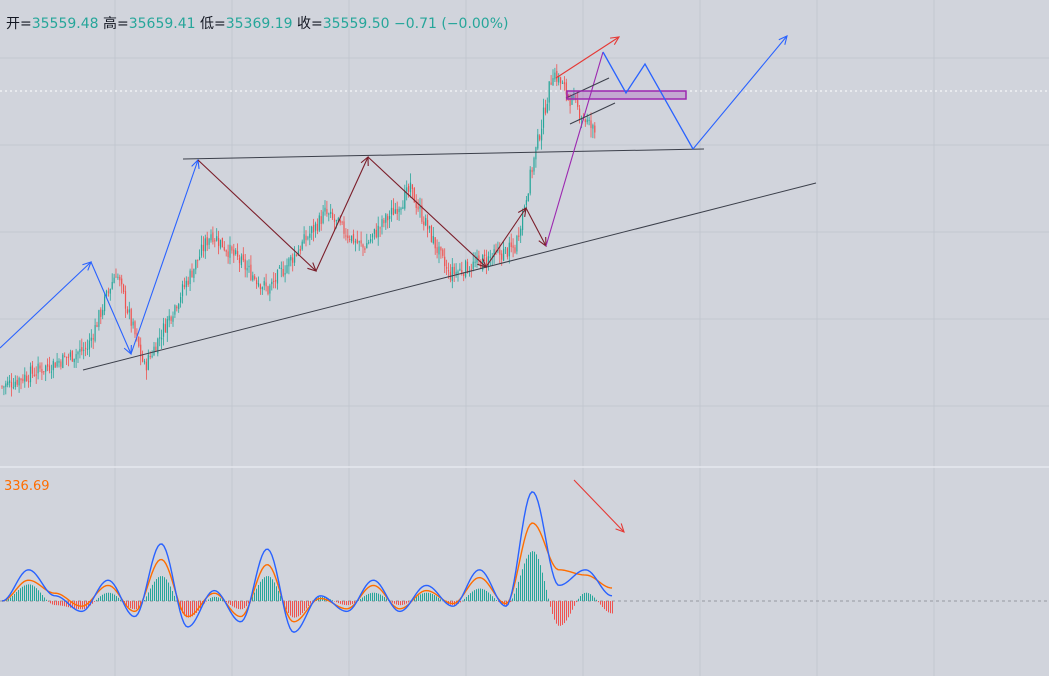 This screenshot has width=1049, height=676. I want to click on change-value: −0.71 (−0.00%), so click(451, 24).